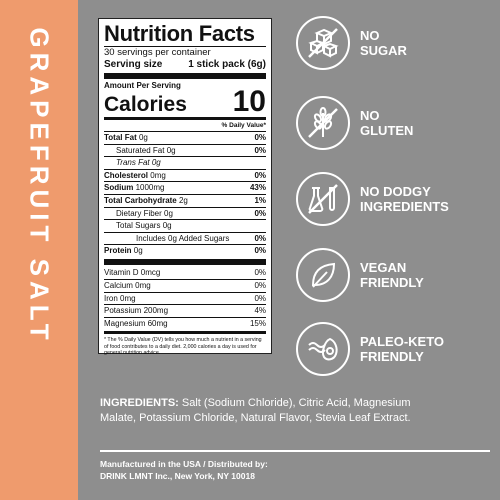 This screenshot has width=500, height=500. I want to click on claim-no-dodgy-ingredients: NO DODGY INGREDIENTS, so click(388, 199).